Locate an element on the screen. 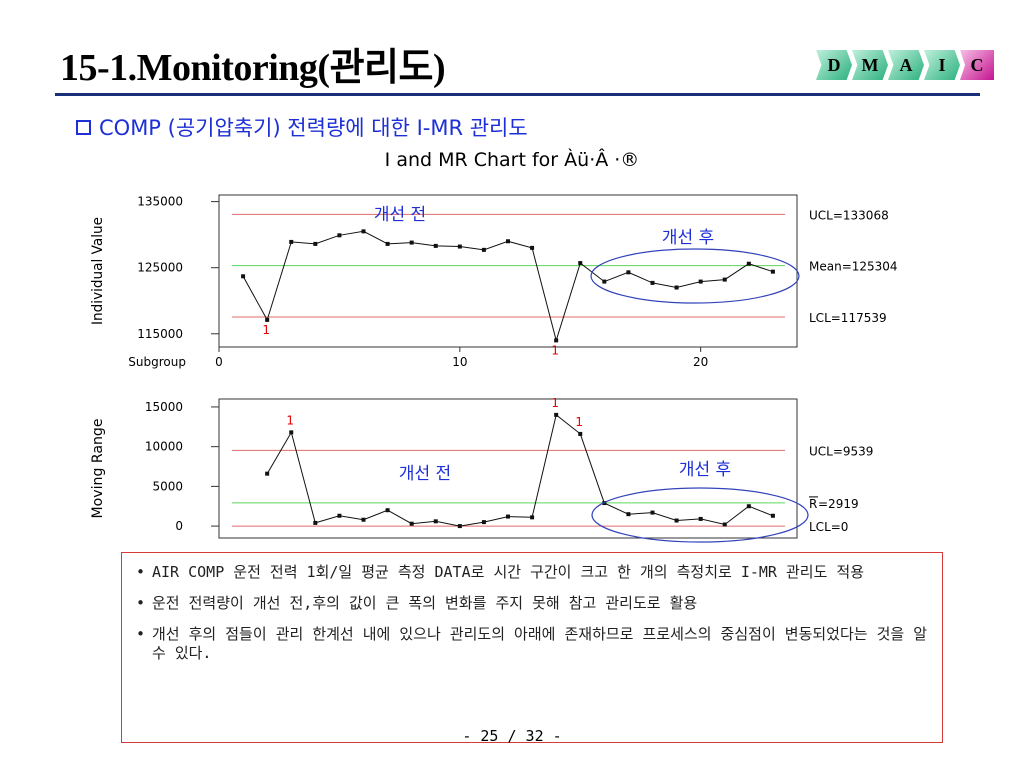 The width and height of the screenshot is (1024, 768). moving-range-y-tick-label: 10000 is located at coordinates (164, 447).